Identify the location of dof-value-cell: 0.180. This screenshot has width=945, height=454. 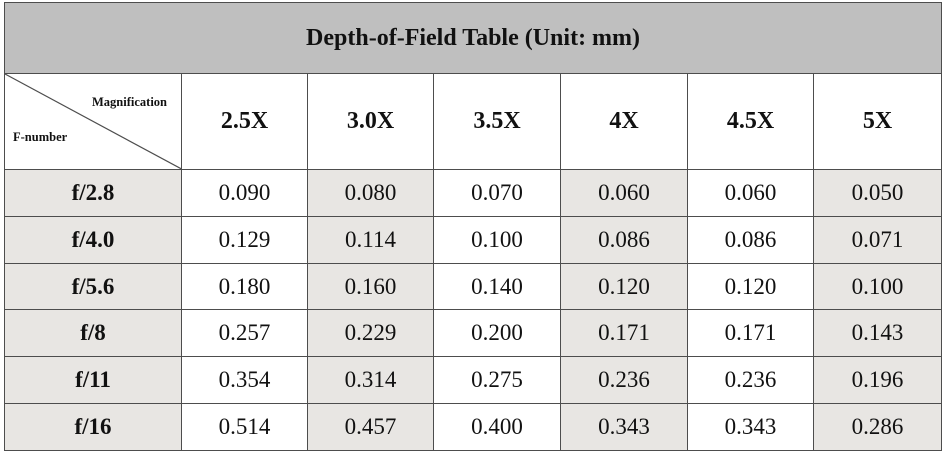
(244, 286).